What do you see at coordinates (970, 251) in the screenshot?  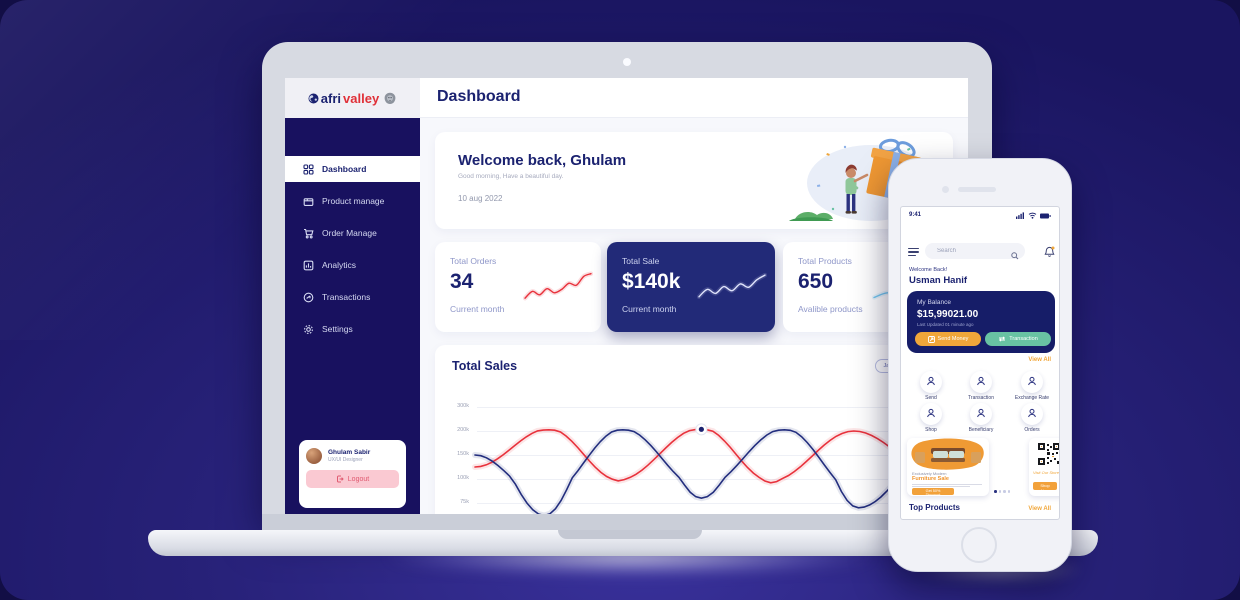 I see `search-input` at bounding box center [970, 251].